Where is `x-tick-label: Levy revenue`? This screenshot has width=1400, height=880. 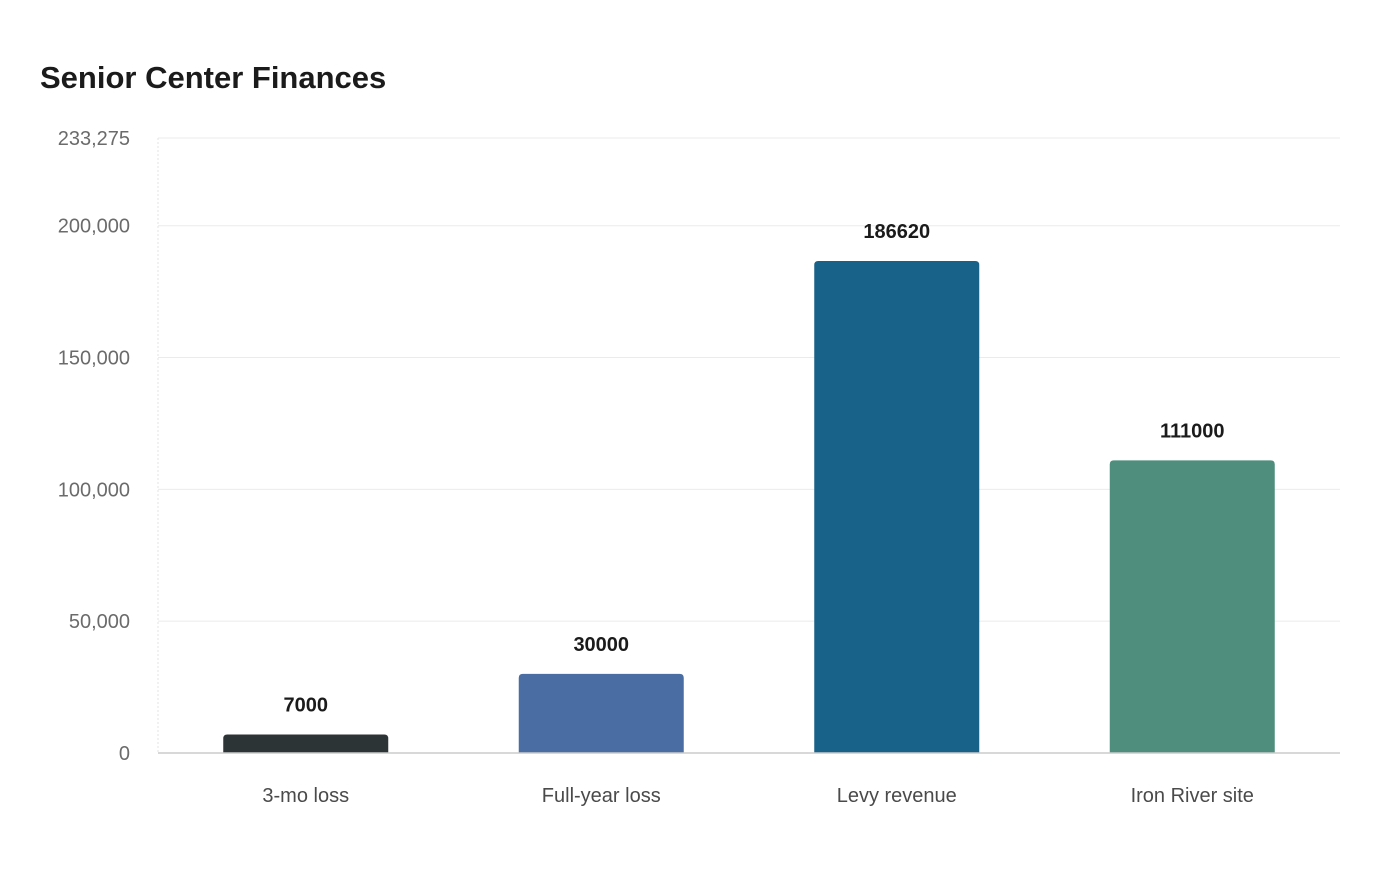
x-tick-label: Levy revenue is located at coordinates (897, 796).